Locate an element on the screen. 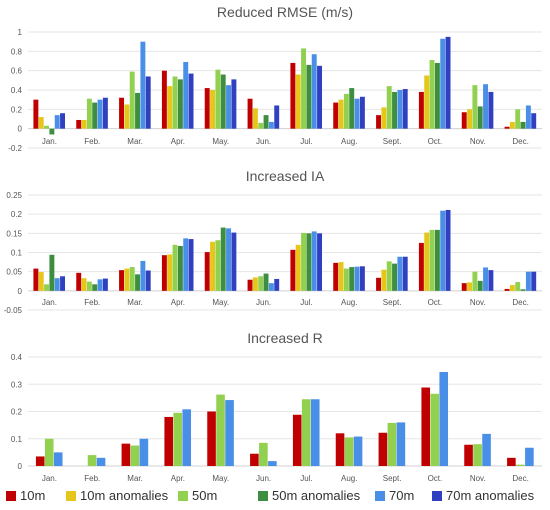 This screenshot has width=550, height=510. bar-70m-Jan is located at coordinates (57, 122).